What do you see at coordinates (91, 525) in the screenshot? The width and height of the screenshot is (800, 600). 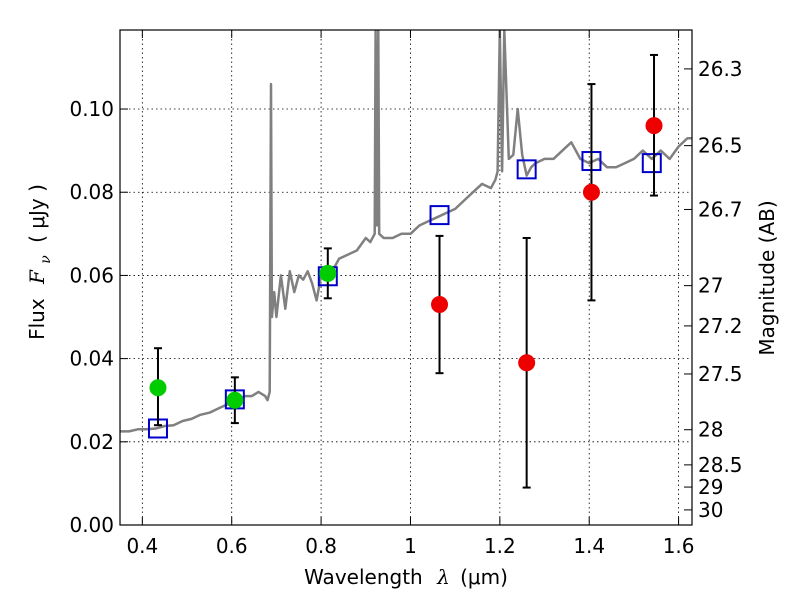 I see `y-tick-label: 0.00` at bounding box center [91, 525].